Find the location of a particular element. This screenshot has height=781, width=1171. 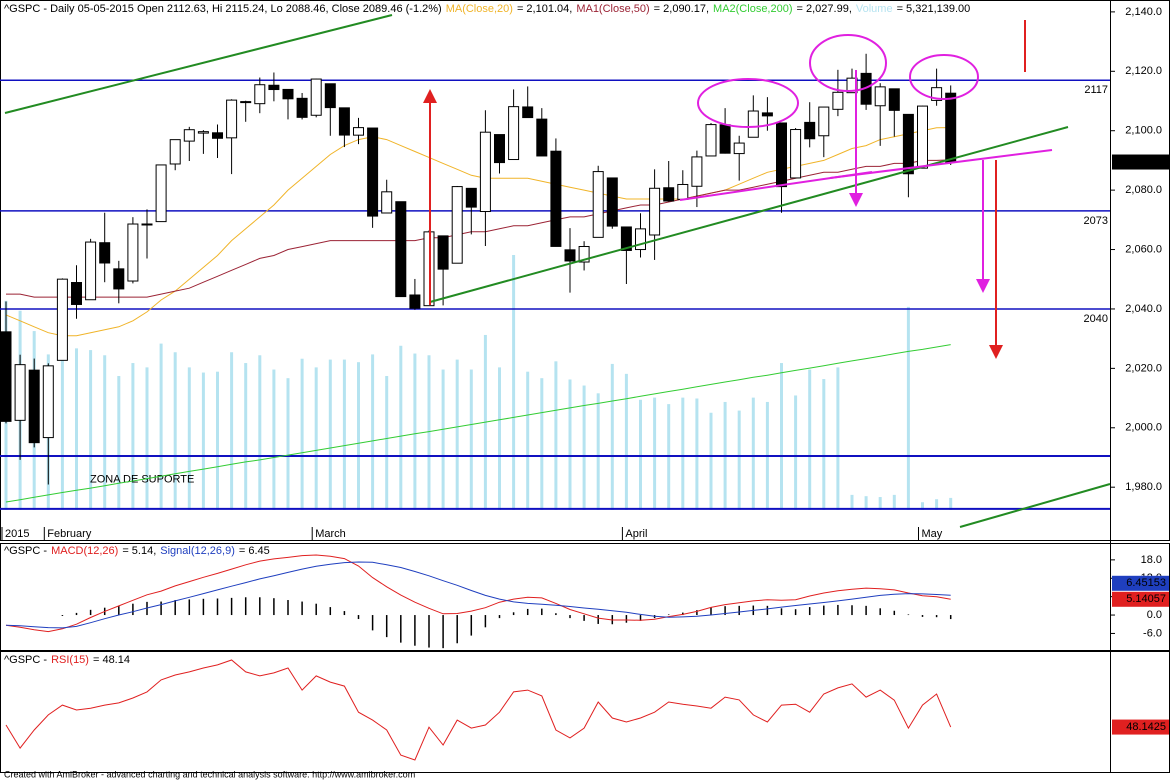

legend-name: MACD(12,26) is located at coordinates (84, 551).